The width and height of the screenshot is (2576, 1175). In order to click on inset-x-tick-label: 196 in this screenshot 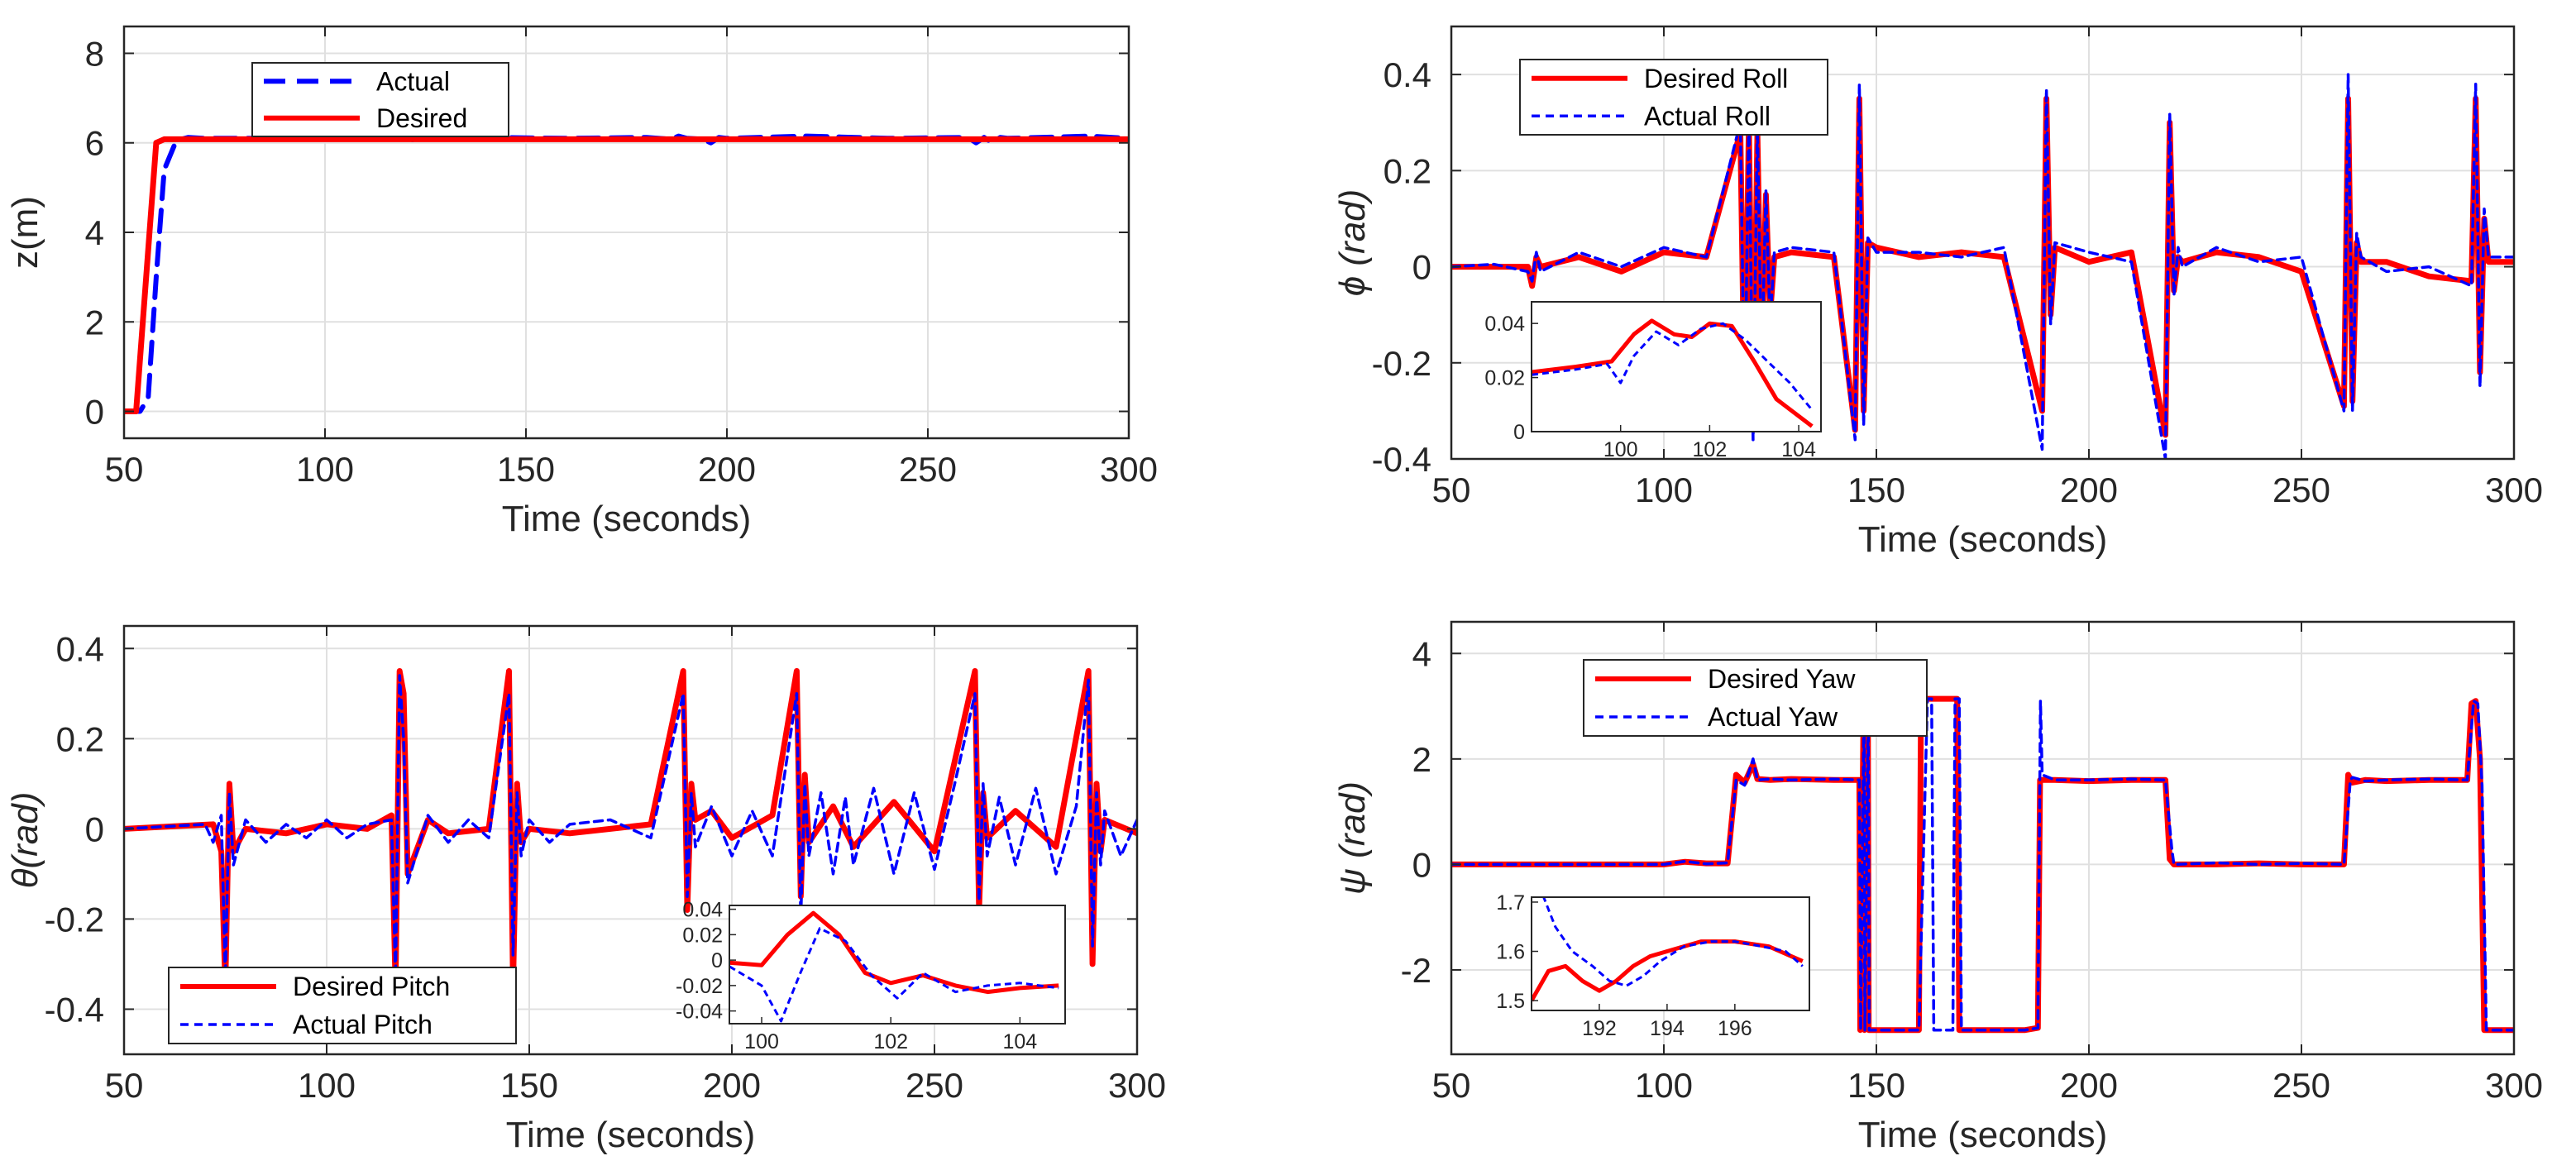, I will do `click(1735, 1028)`.